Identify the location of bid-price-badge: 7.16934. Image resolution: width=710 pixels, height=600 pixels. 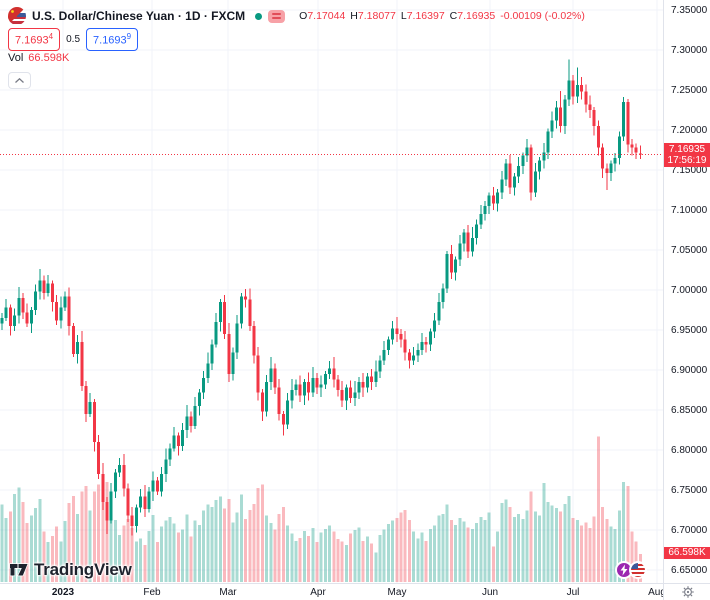
(34, 39).